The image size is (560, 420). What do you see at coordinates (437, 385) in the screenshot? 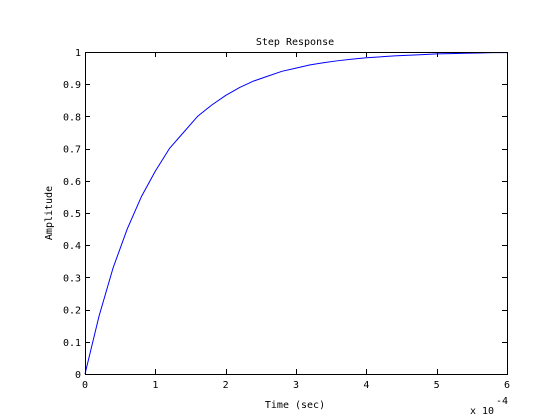
I see `x-tick-label: 5` at bounding box center [437, 385].